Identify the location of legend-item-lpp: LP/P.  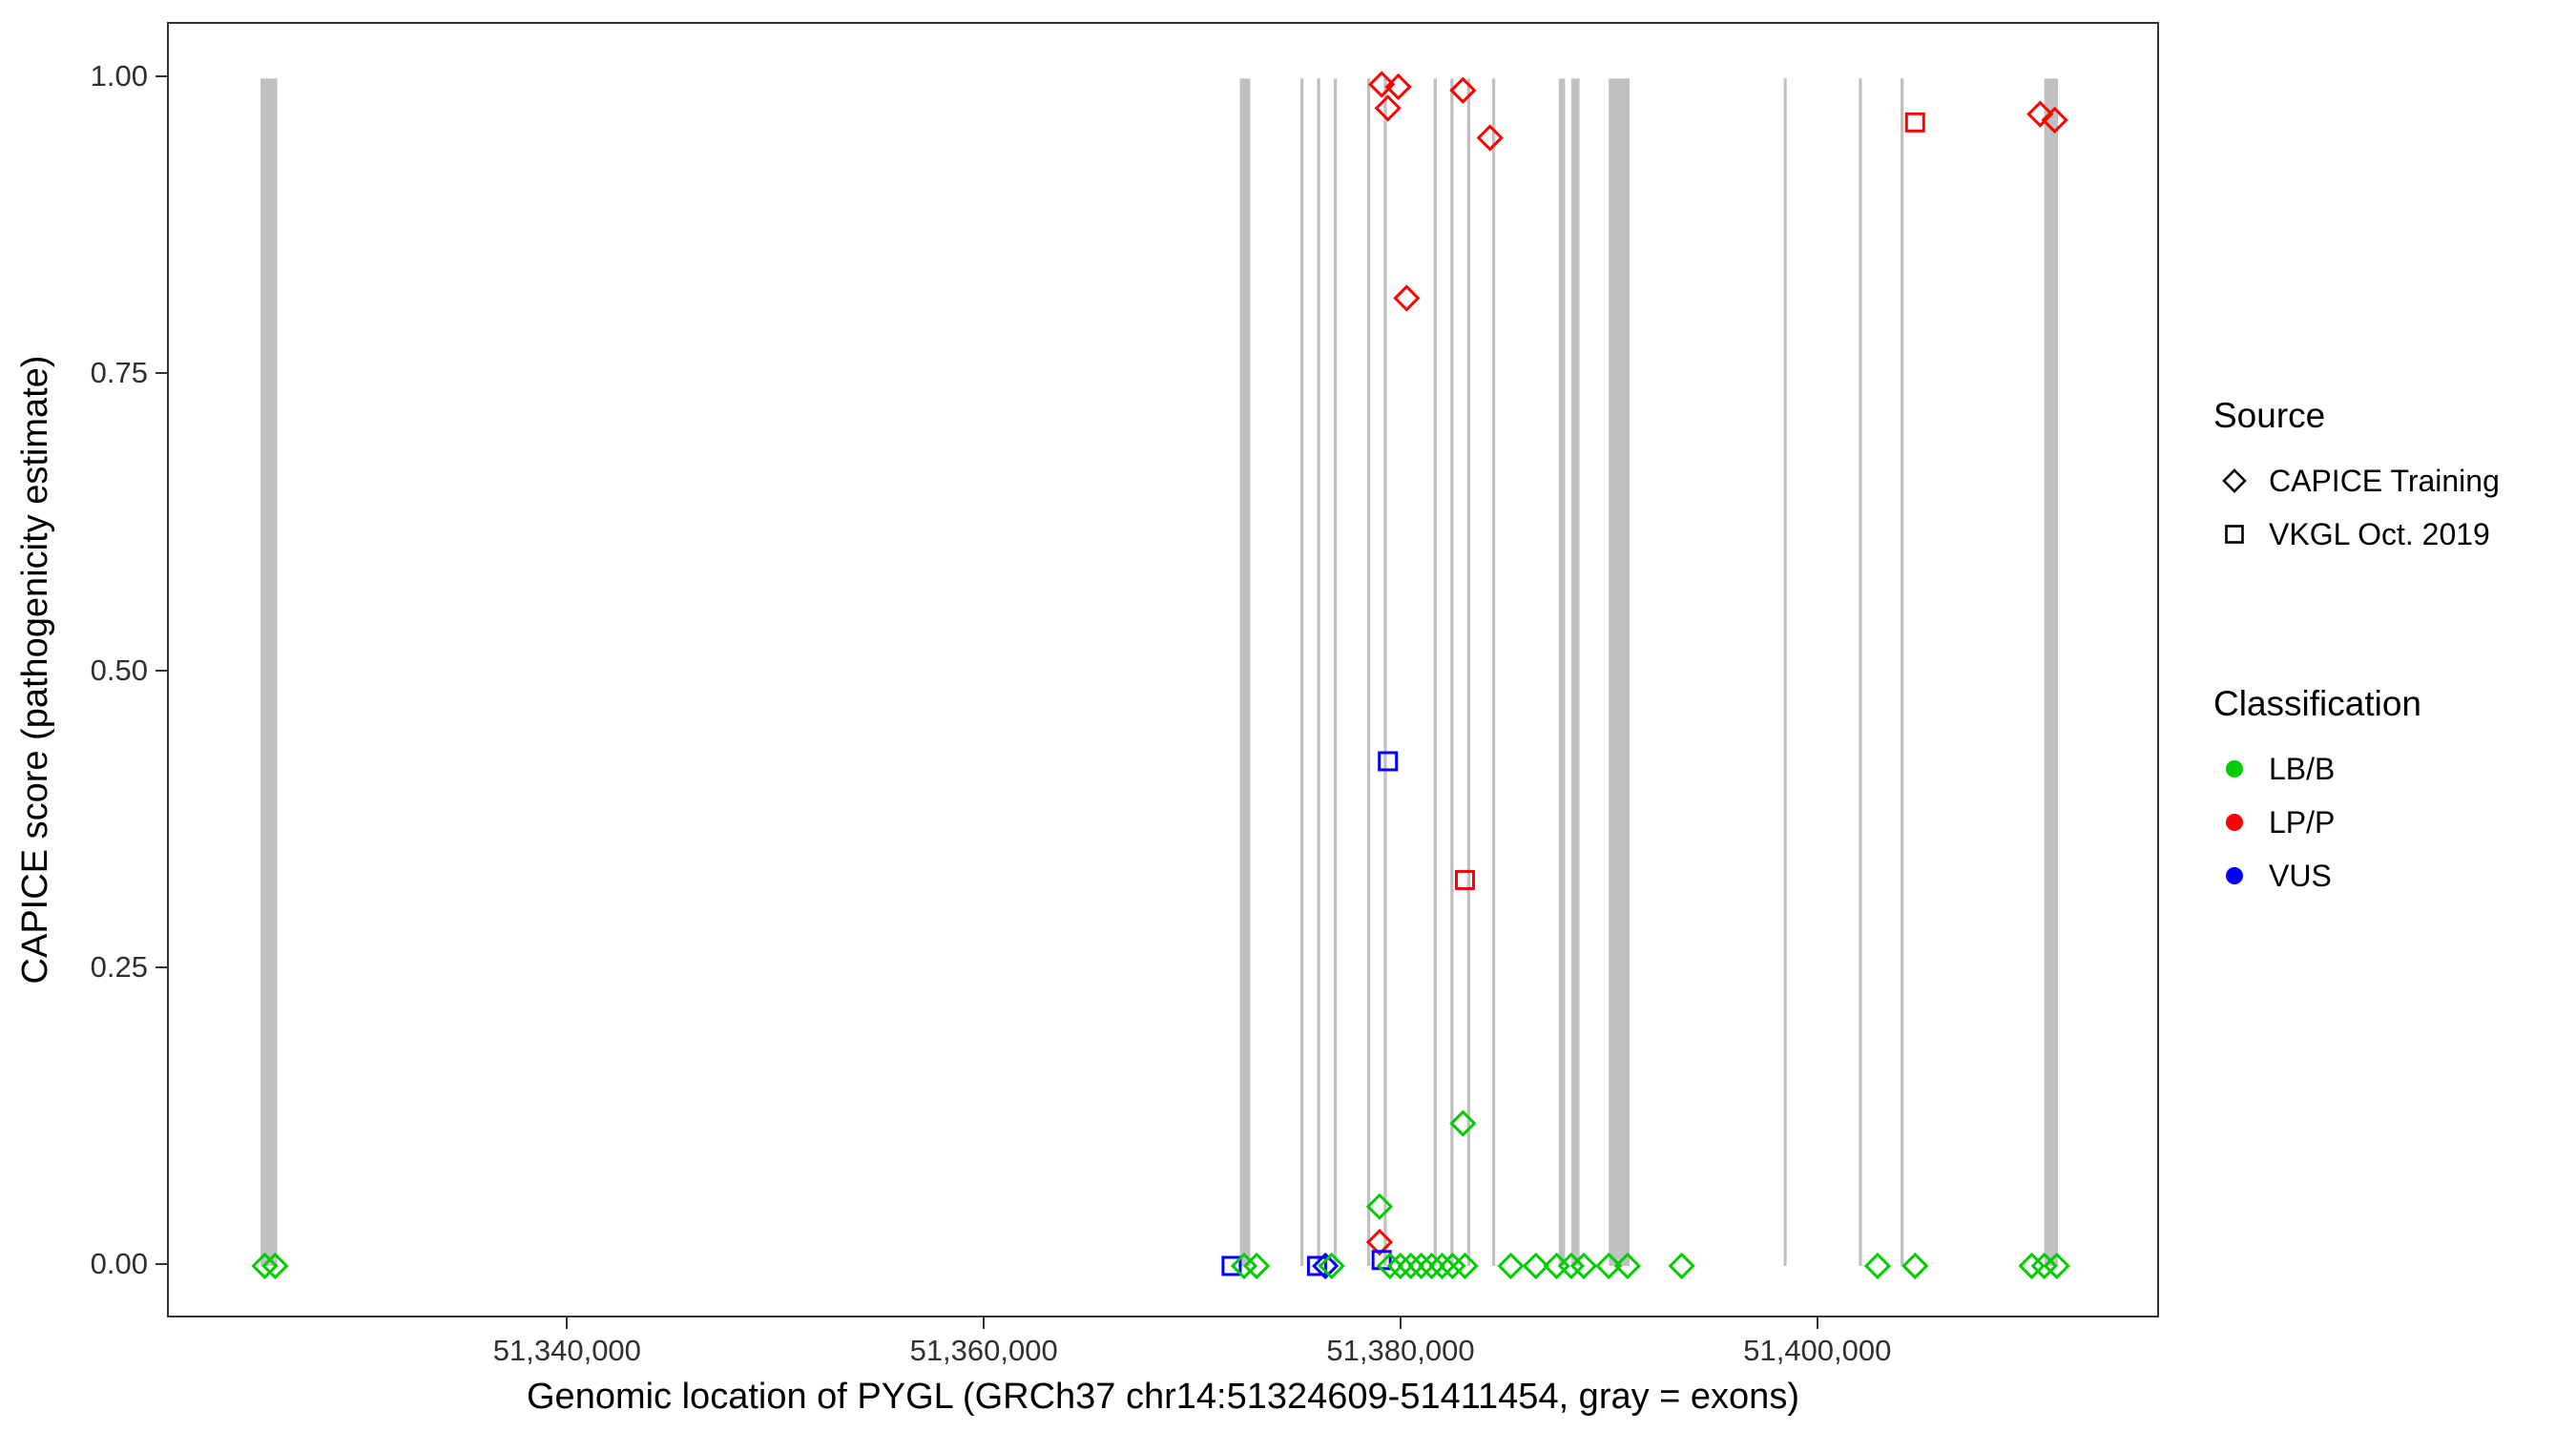
(2389, 822).